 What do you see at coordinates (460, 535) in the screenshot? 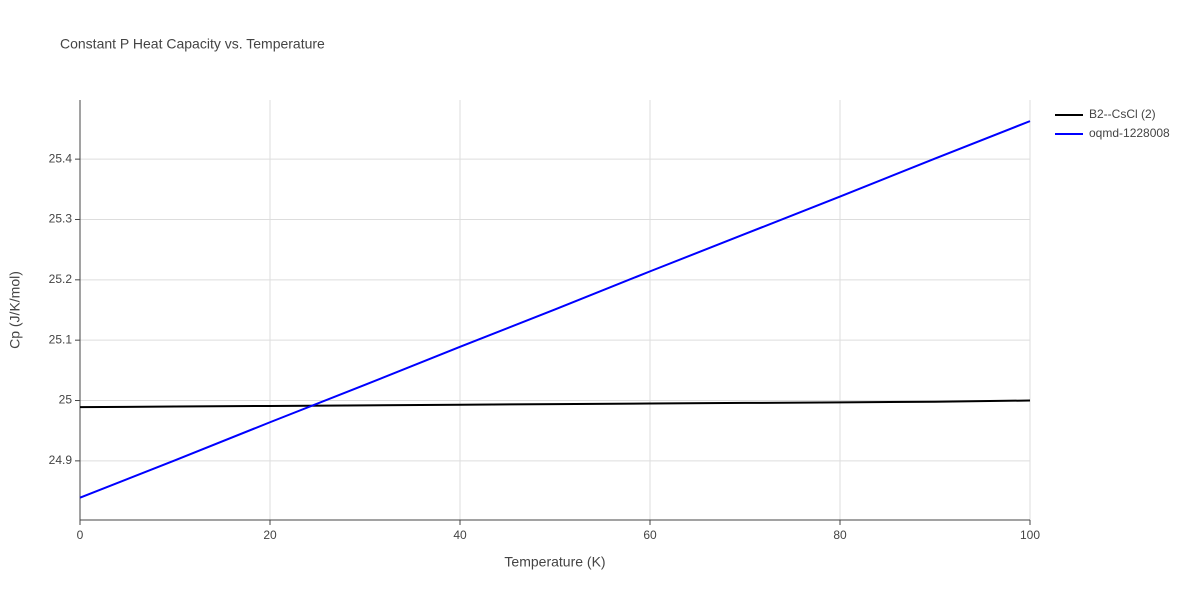
I see `x-tick-label: 40` at bounding box center [460, 535].